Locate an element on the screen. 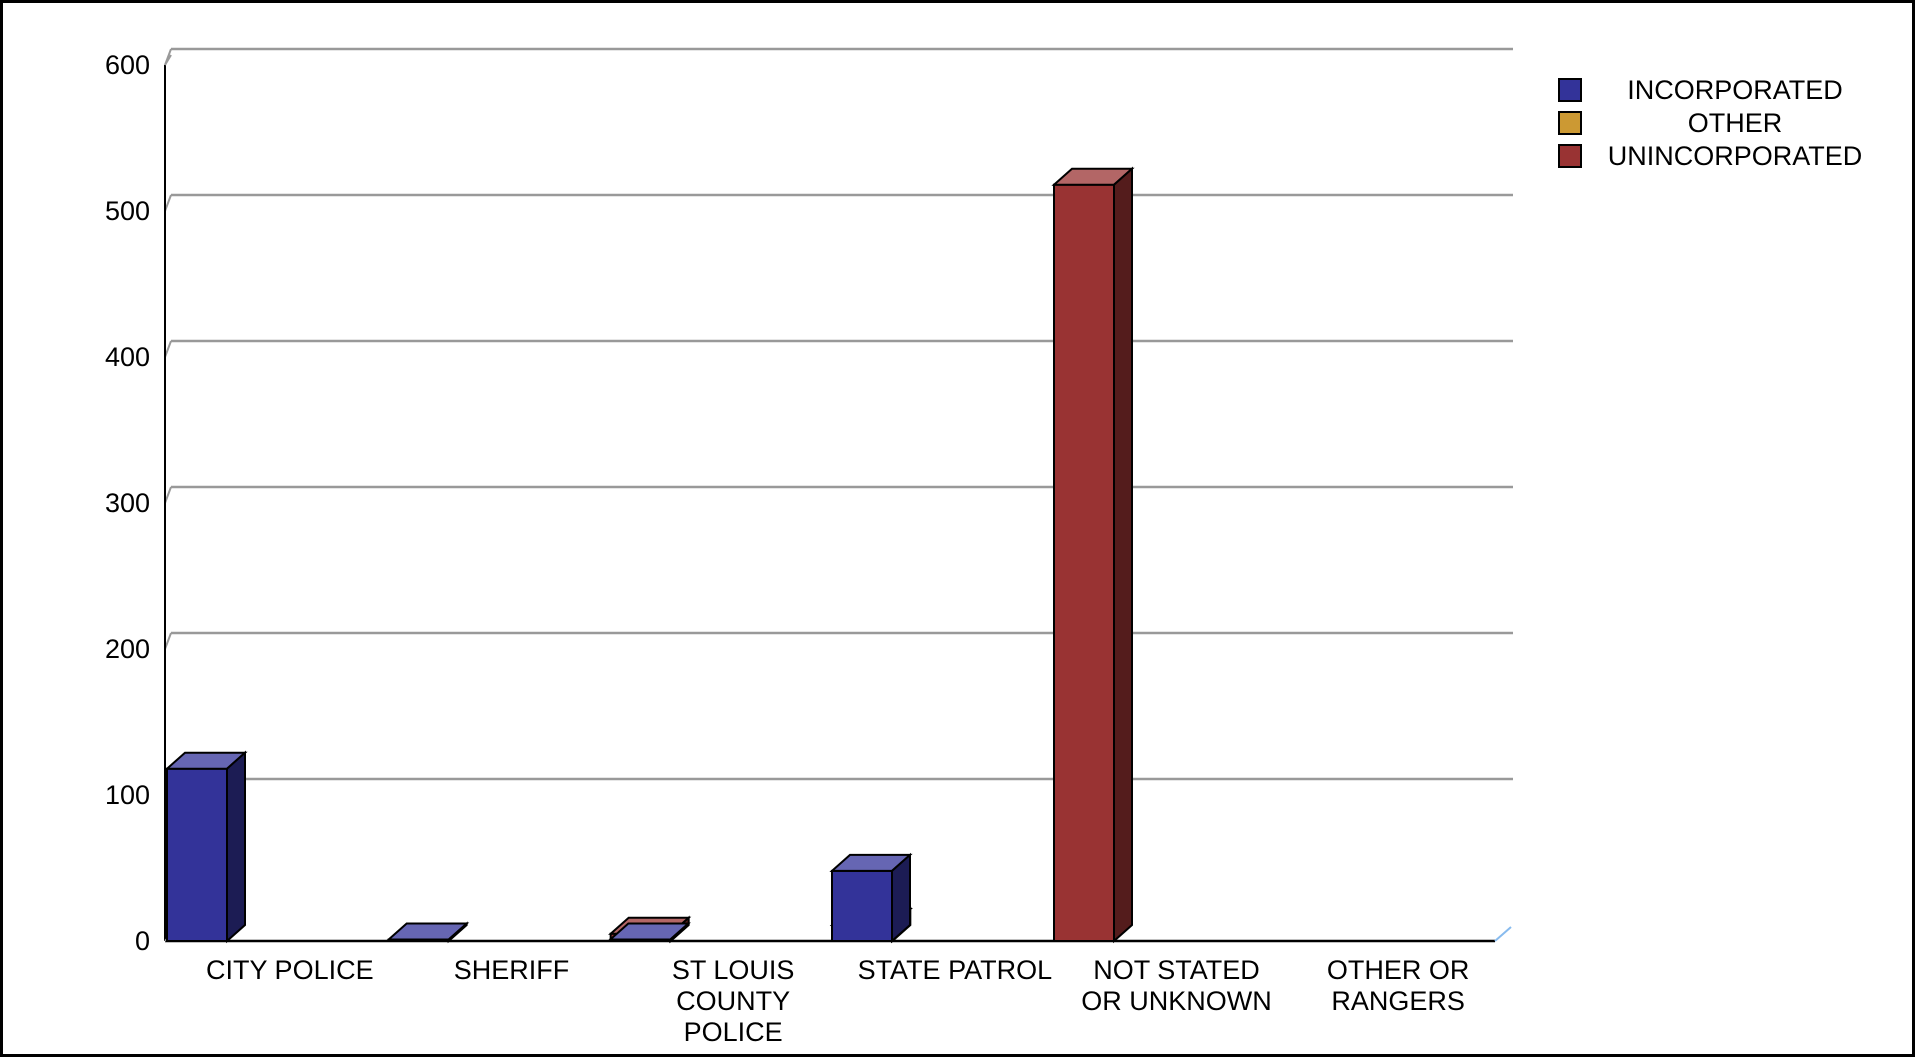 The height and width of the screenshot is (1060, 1915). floor-edge is located at coordinates (1503, 934).